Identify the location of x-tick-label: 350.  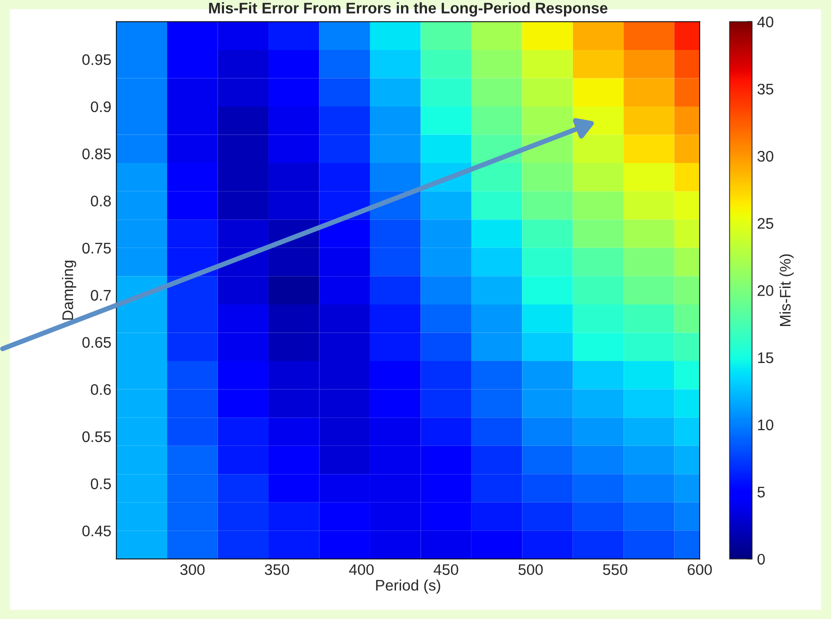
(277, 570).